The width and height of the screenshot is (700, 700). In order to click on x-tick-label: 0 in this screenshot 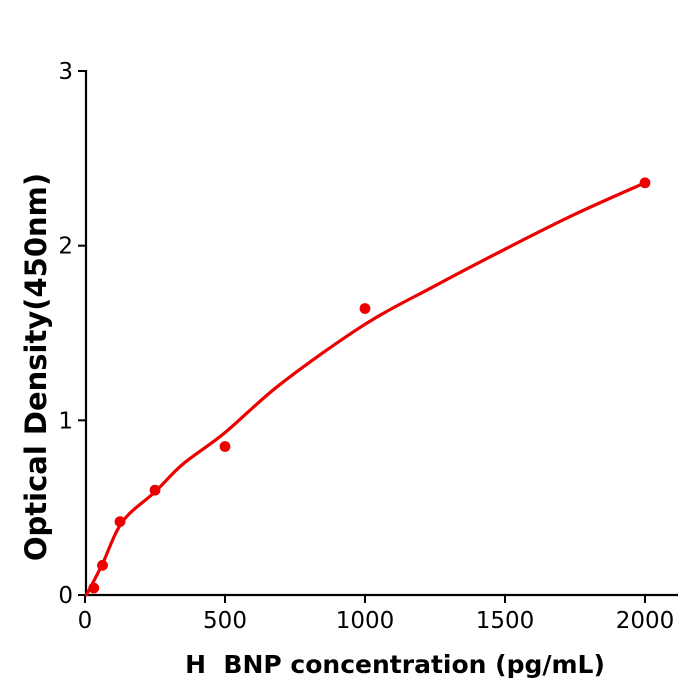, I will do `click(85, 621)`.